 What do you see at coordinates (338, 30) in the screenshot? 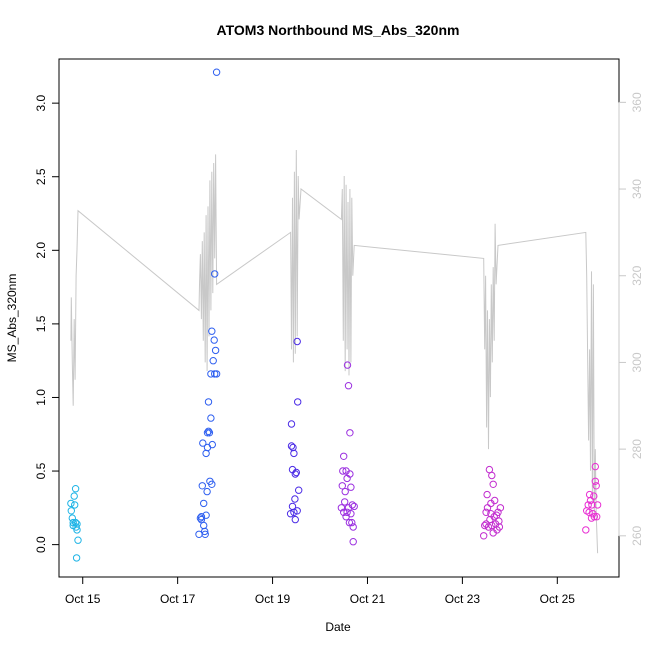
I see `chart-title: ATOM3 Northbound MS_Abs_320nm` at bounding box center [338, 30].